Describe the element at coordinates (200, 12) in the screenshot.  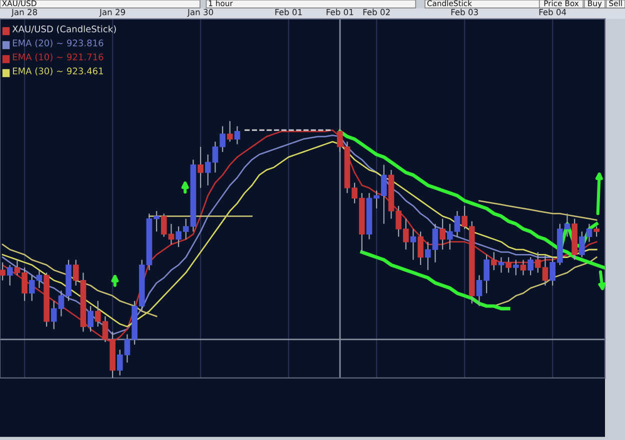
I see `x-tick-label: Jan 30` at that location.